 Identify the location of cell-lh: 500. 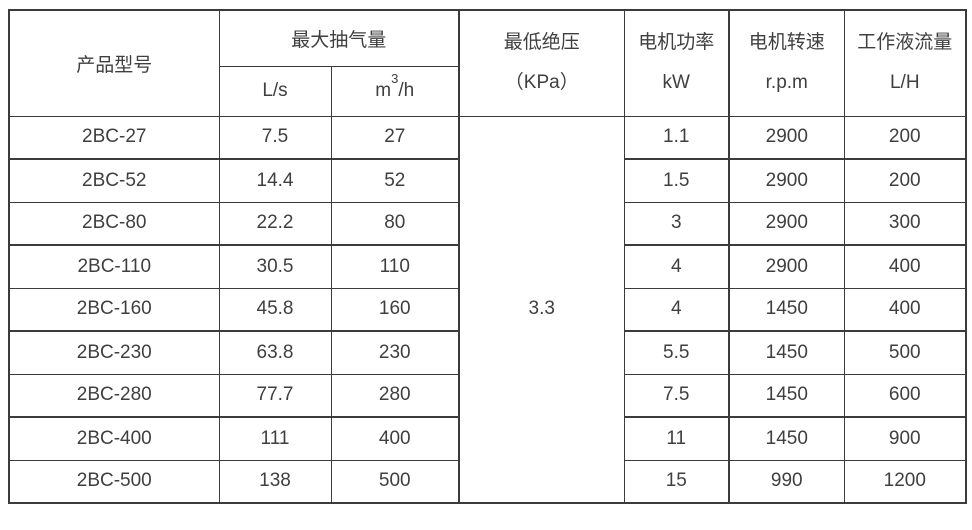
(905, 352).